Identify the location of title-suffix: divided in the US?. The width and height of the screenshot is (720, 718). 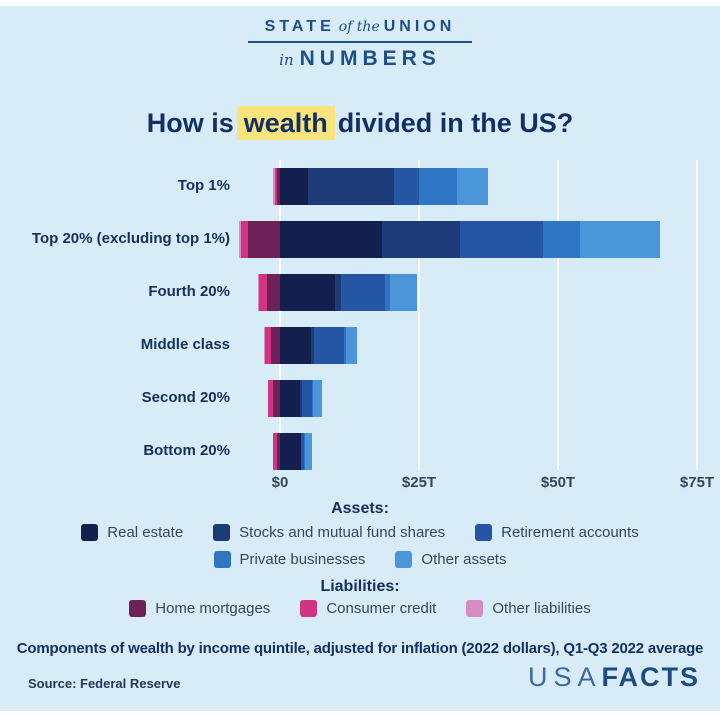
(455, 123).